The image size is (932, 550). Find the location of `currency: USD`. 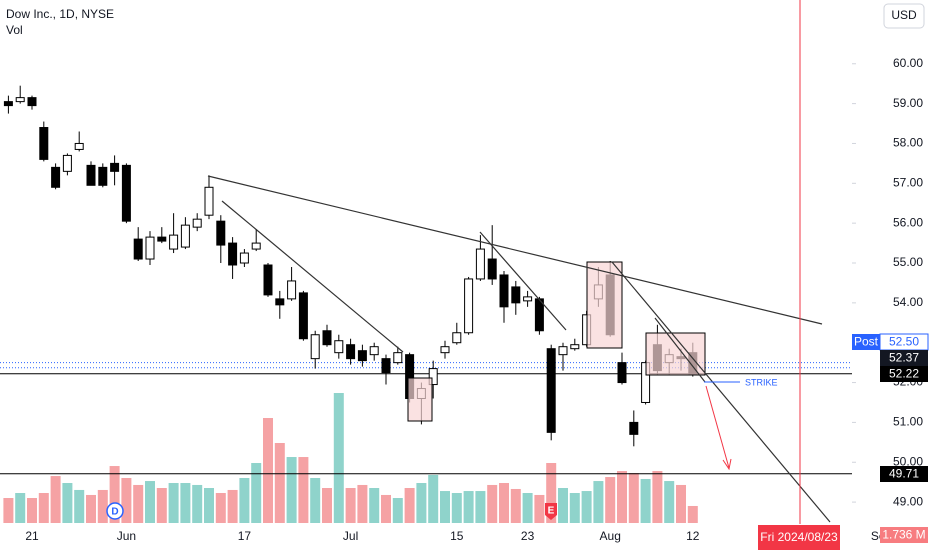

currency: USD is located at coordinates (904, 15).